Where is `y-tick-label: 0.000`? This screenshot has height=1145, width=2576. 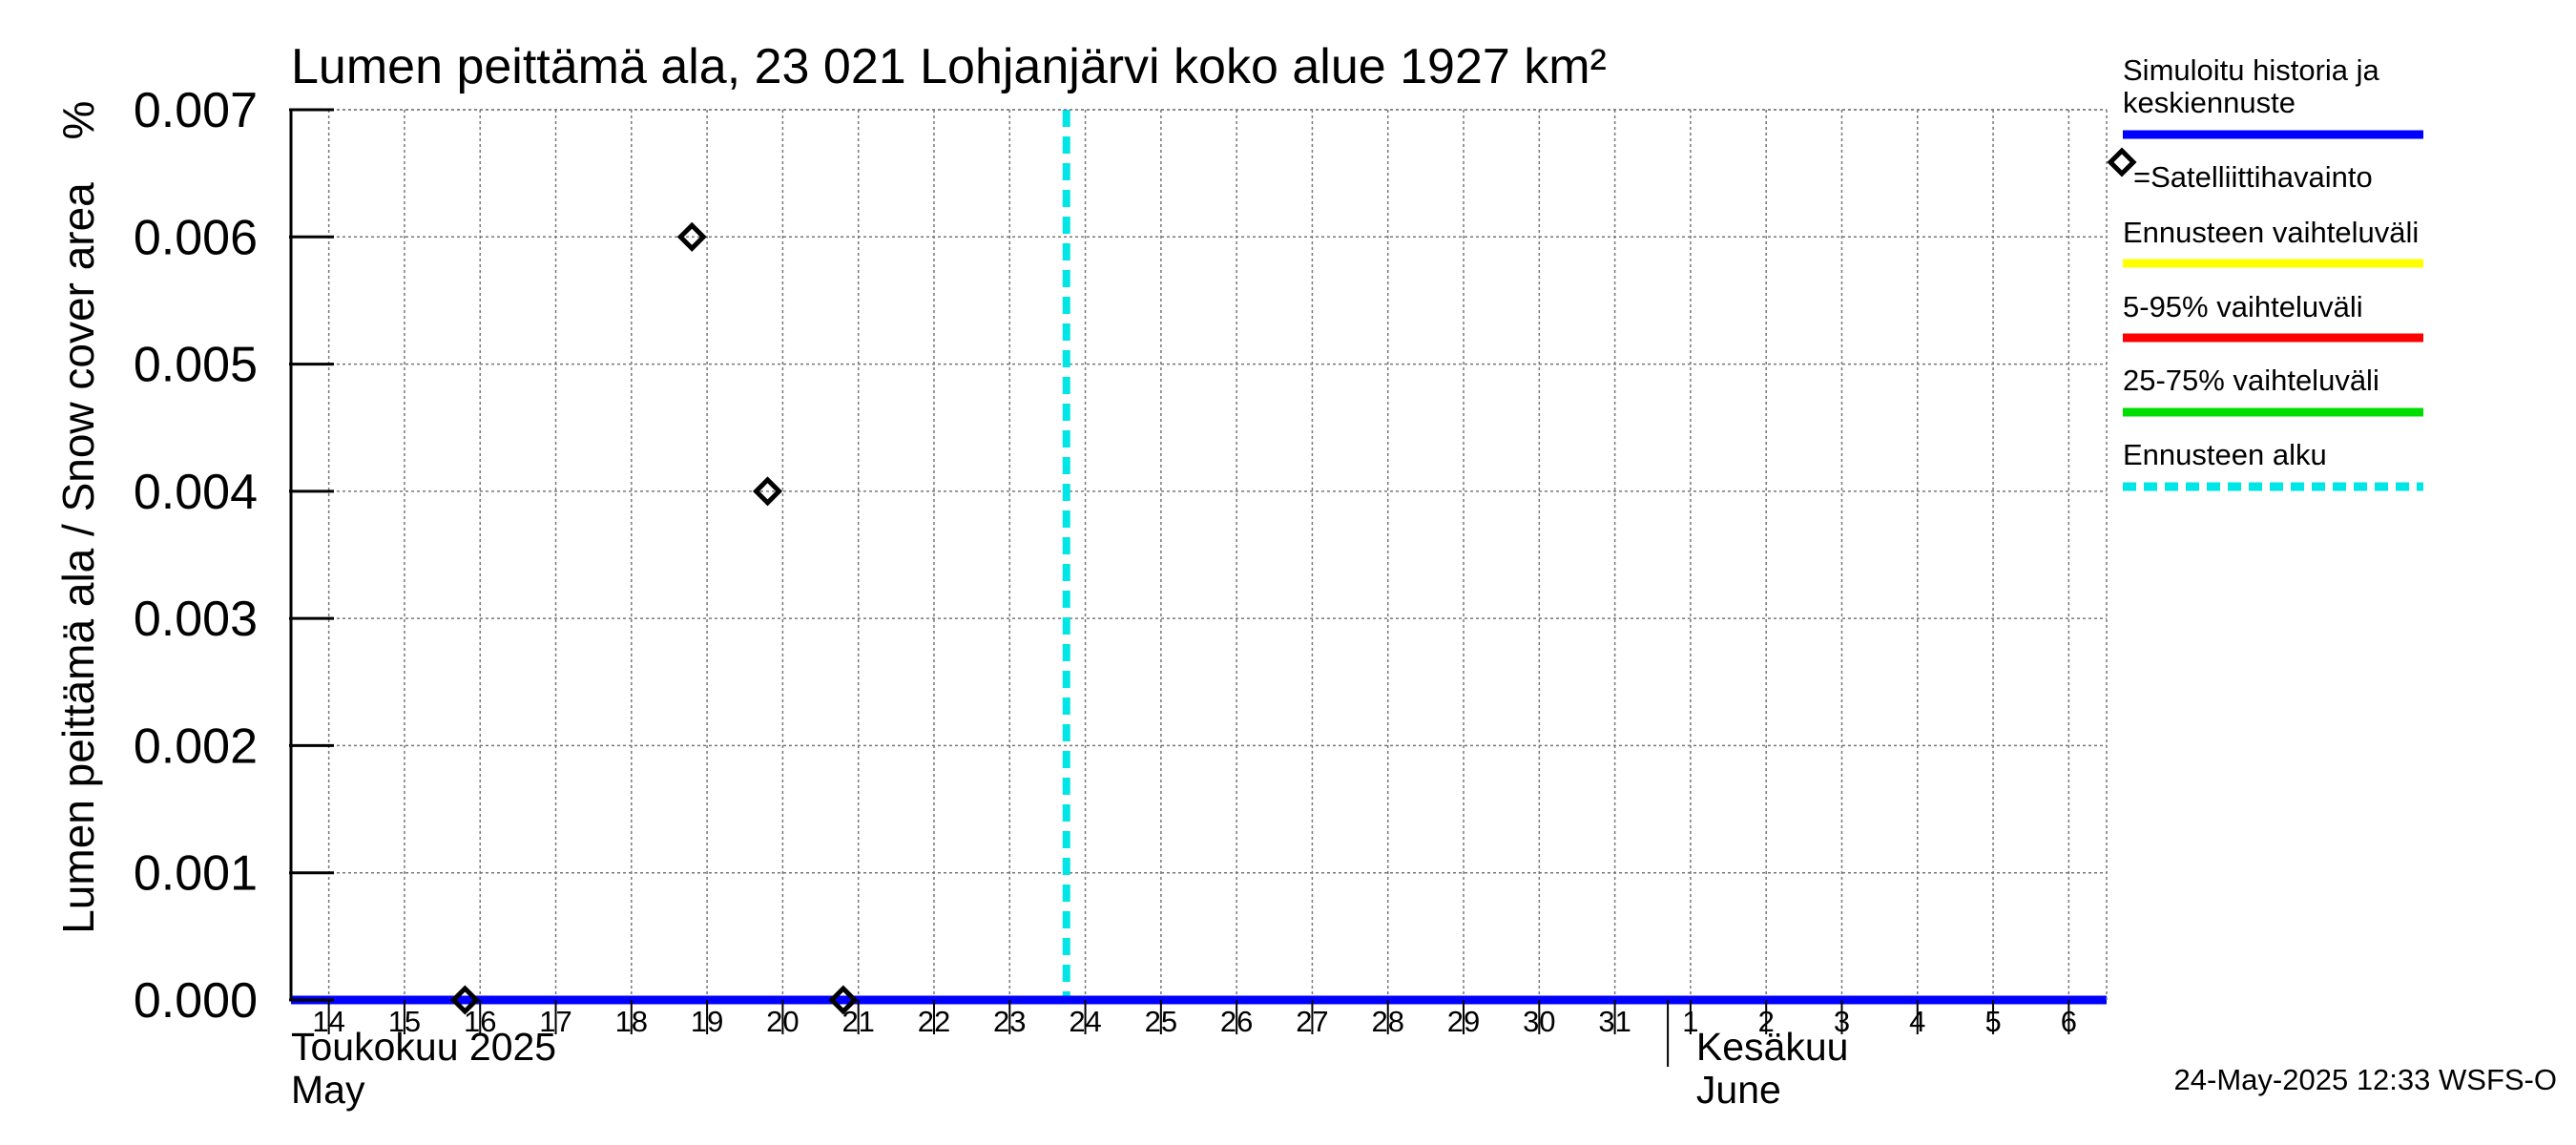
y-tick-label: 0.000 is located at coordinates (196, 1001).